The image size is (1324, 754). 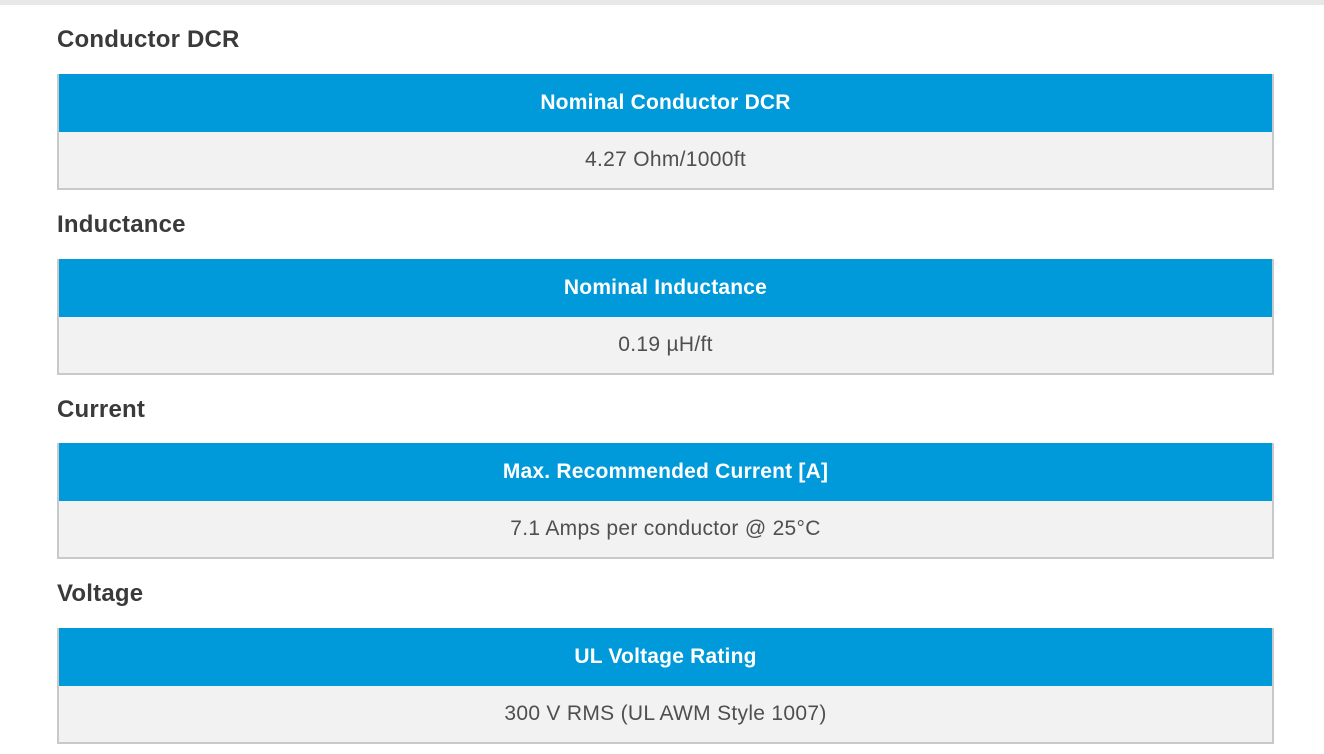 I want to click on spec-table-header: UL Voltage Rating, so click(x=665, y=657).